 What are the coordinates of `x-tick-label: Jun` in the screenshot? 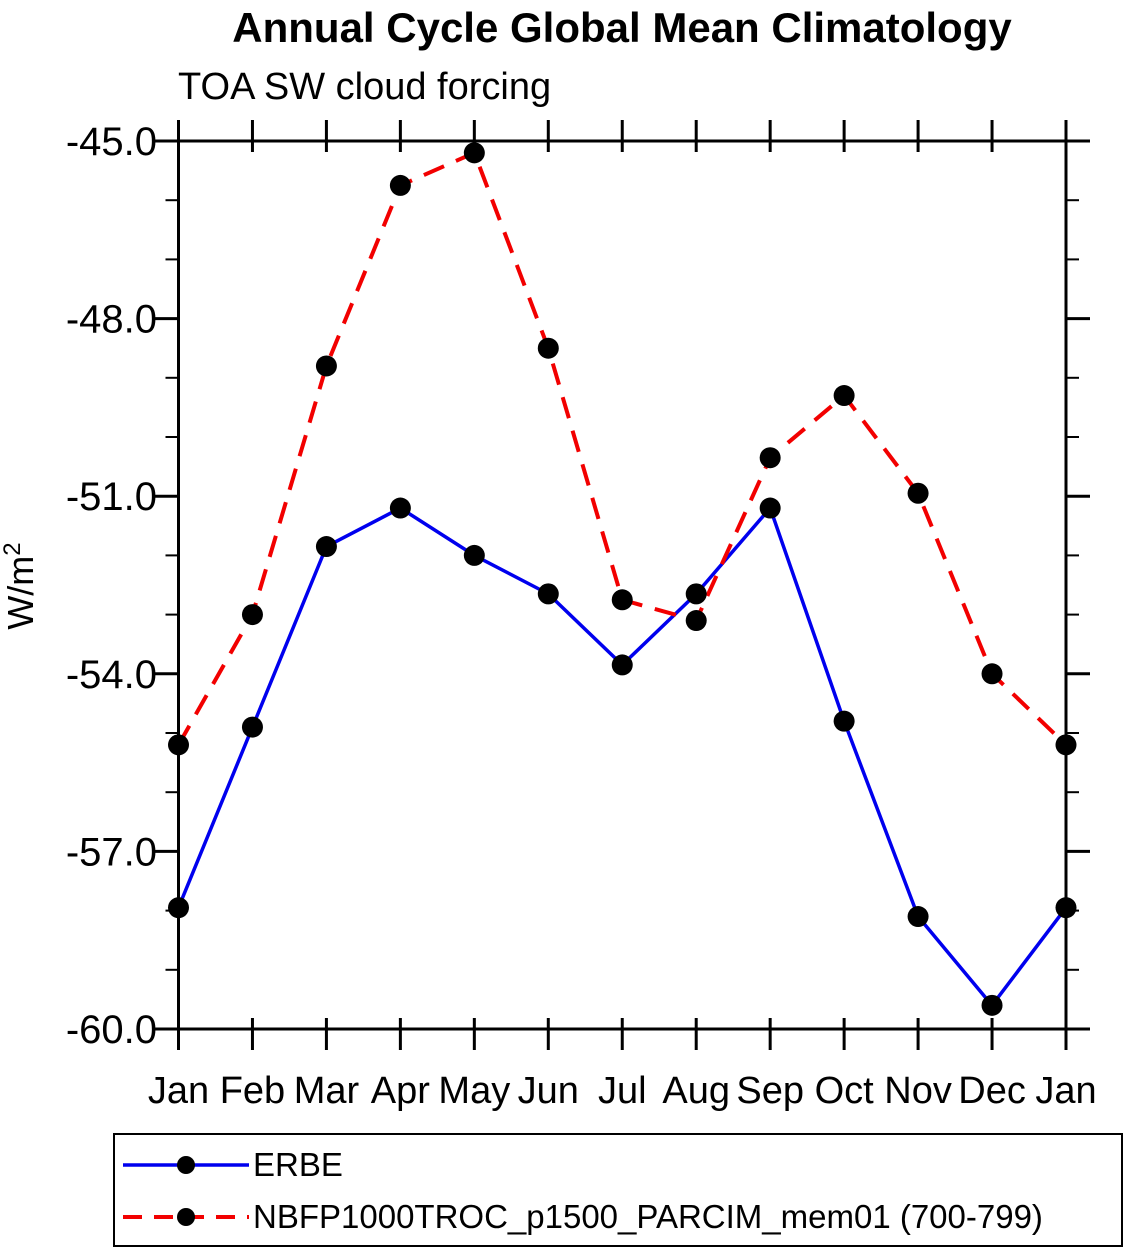 It's located at (548, 1091).